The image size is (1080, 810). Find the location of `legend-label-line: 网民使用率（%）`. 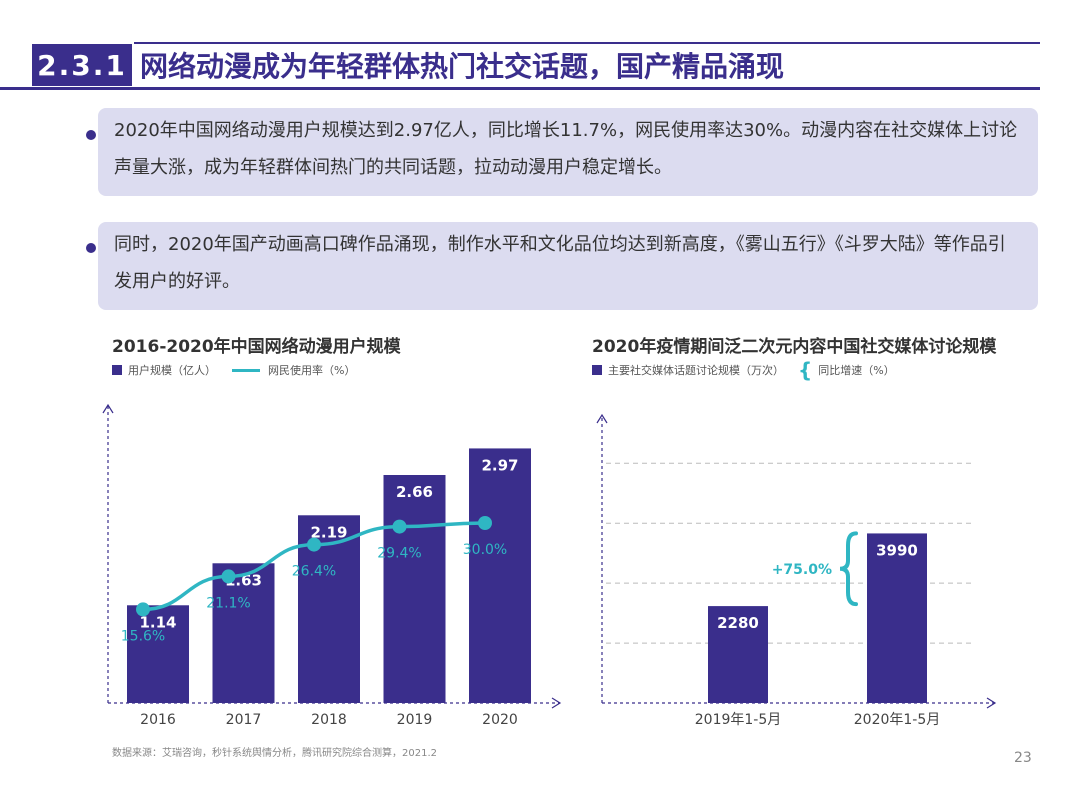

legend-label-line: 网民使用率（%） is located at coordinates (312, 370).